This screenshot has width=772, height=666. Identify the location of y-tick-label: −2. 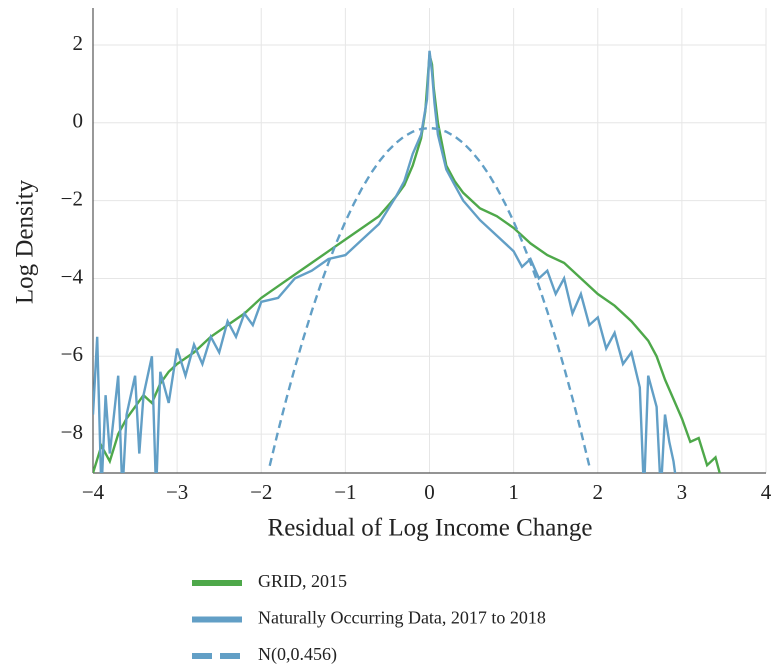
(72, 198).